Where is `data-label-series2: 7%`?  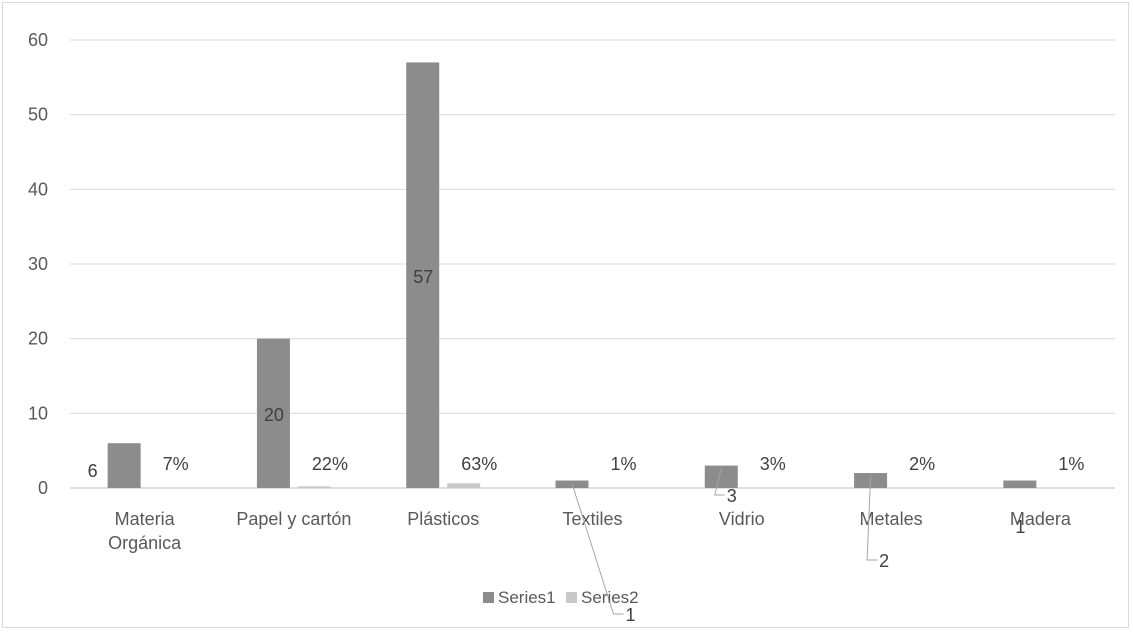 data-label-series2: 7% is located at coordinates (176, 464).